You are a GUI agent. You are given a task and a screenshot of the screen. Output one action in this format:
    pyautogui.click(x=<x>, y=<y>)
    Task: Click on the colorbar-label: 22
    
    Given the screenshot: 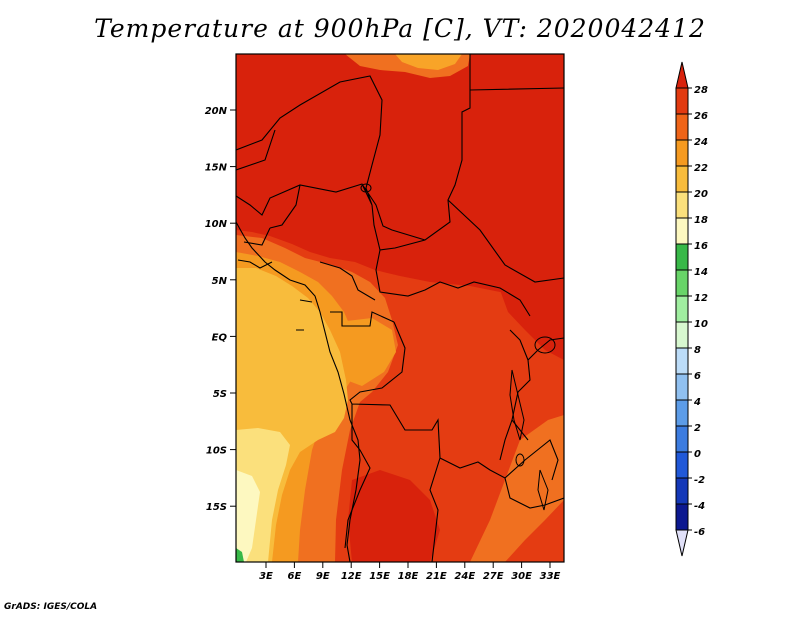 What is the action you would take?
    pyautogui.click(x=701, y=168)
    